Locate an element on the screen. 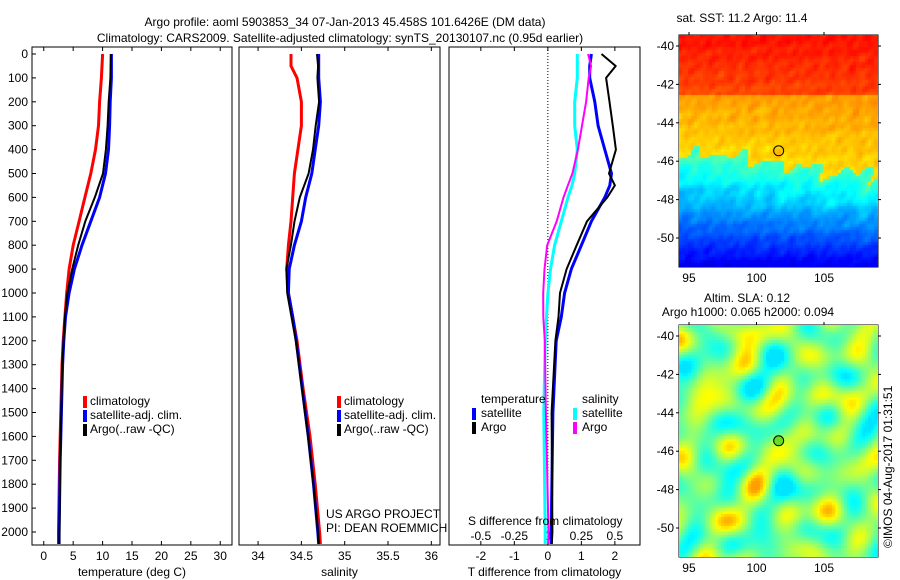 The width and height of the screenshot is (900, 580). s-tick-label: 0.5 is located at coordinates (615, 536).